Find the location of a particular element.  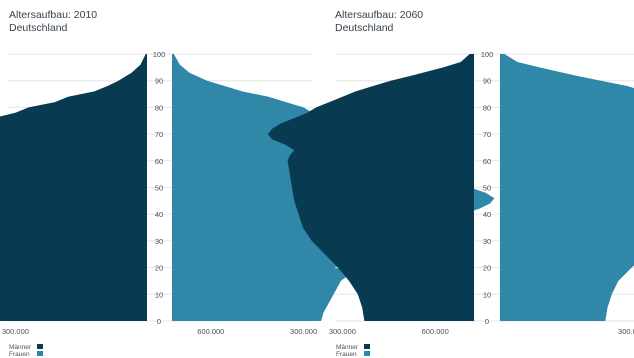

chart-title-2010: Altersaufbau: 2010 Deutschland is located at coordinates (53, 22).